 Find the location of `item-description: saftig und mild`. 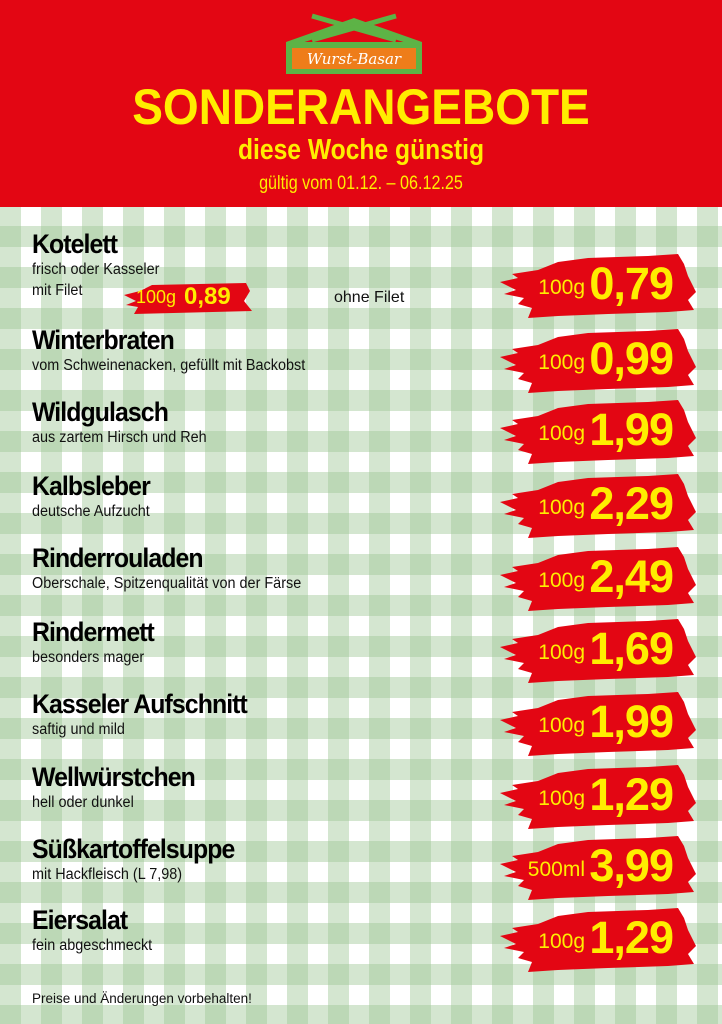

item-description: saftig und mild is located at coordinates (78, 729).